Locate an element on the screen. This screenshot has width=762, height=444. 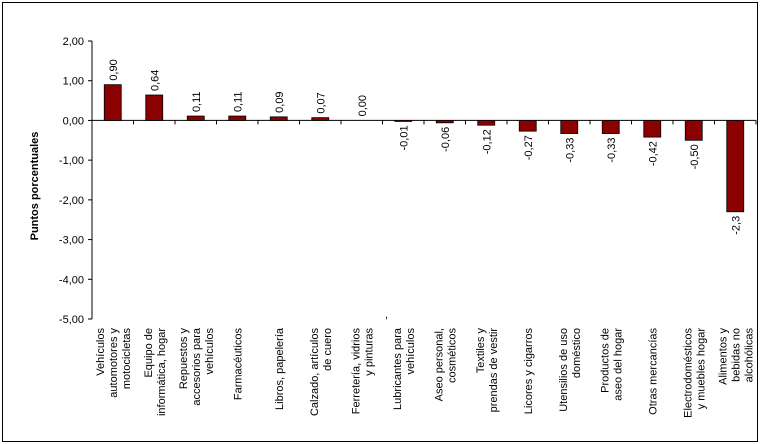
data-label: -2,3 is located at coordinates (736, 225).